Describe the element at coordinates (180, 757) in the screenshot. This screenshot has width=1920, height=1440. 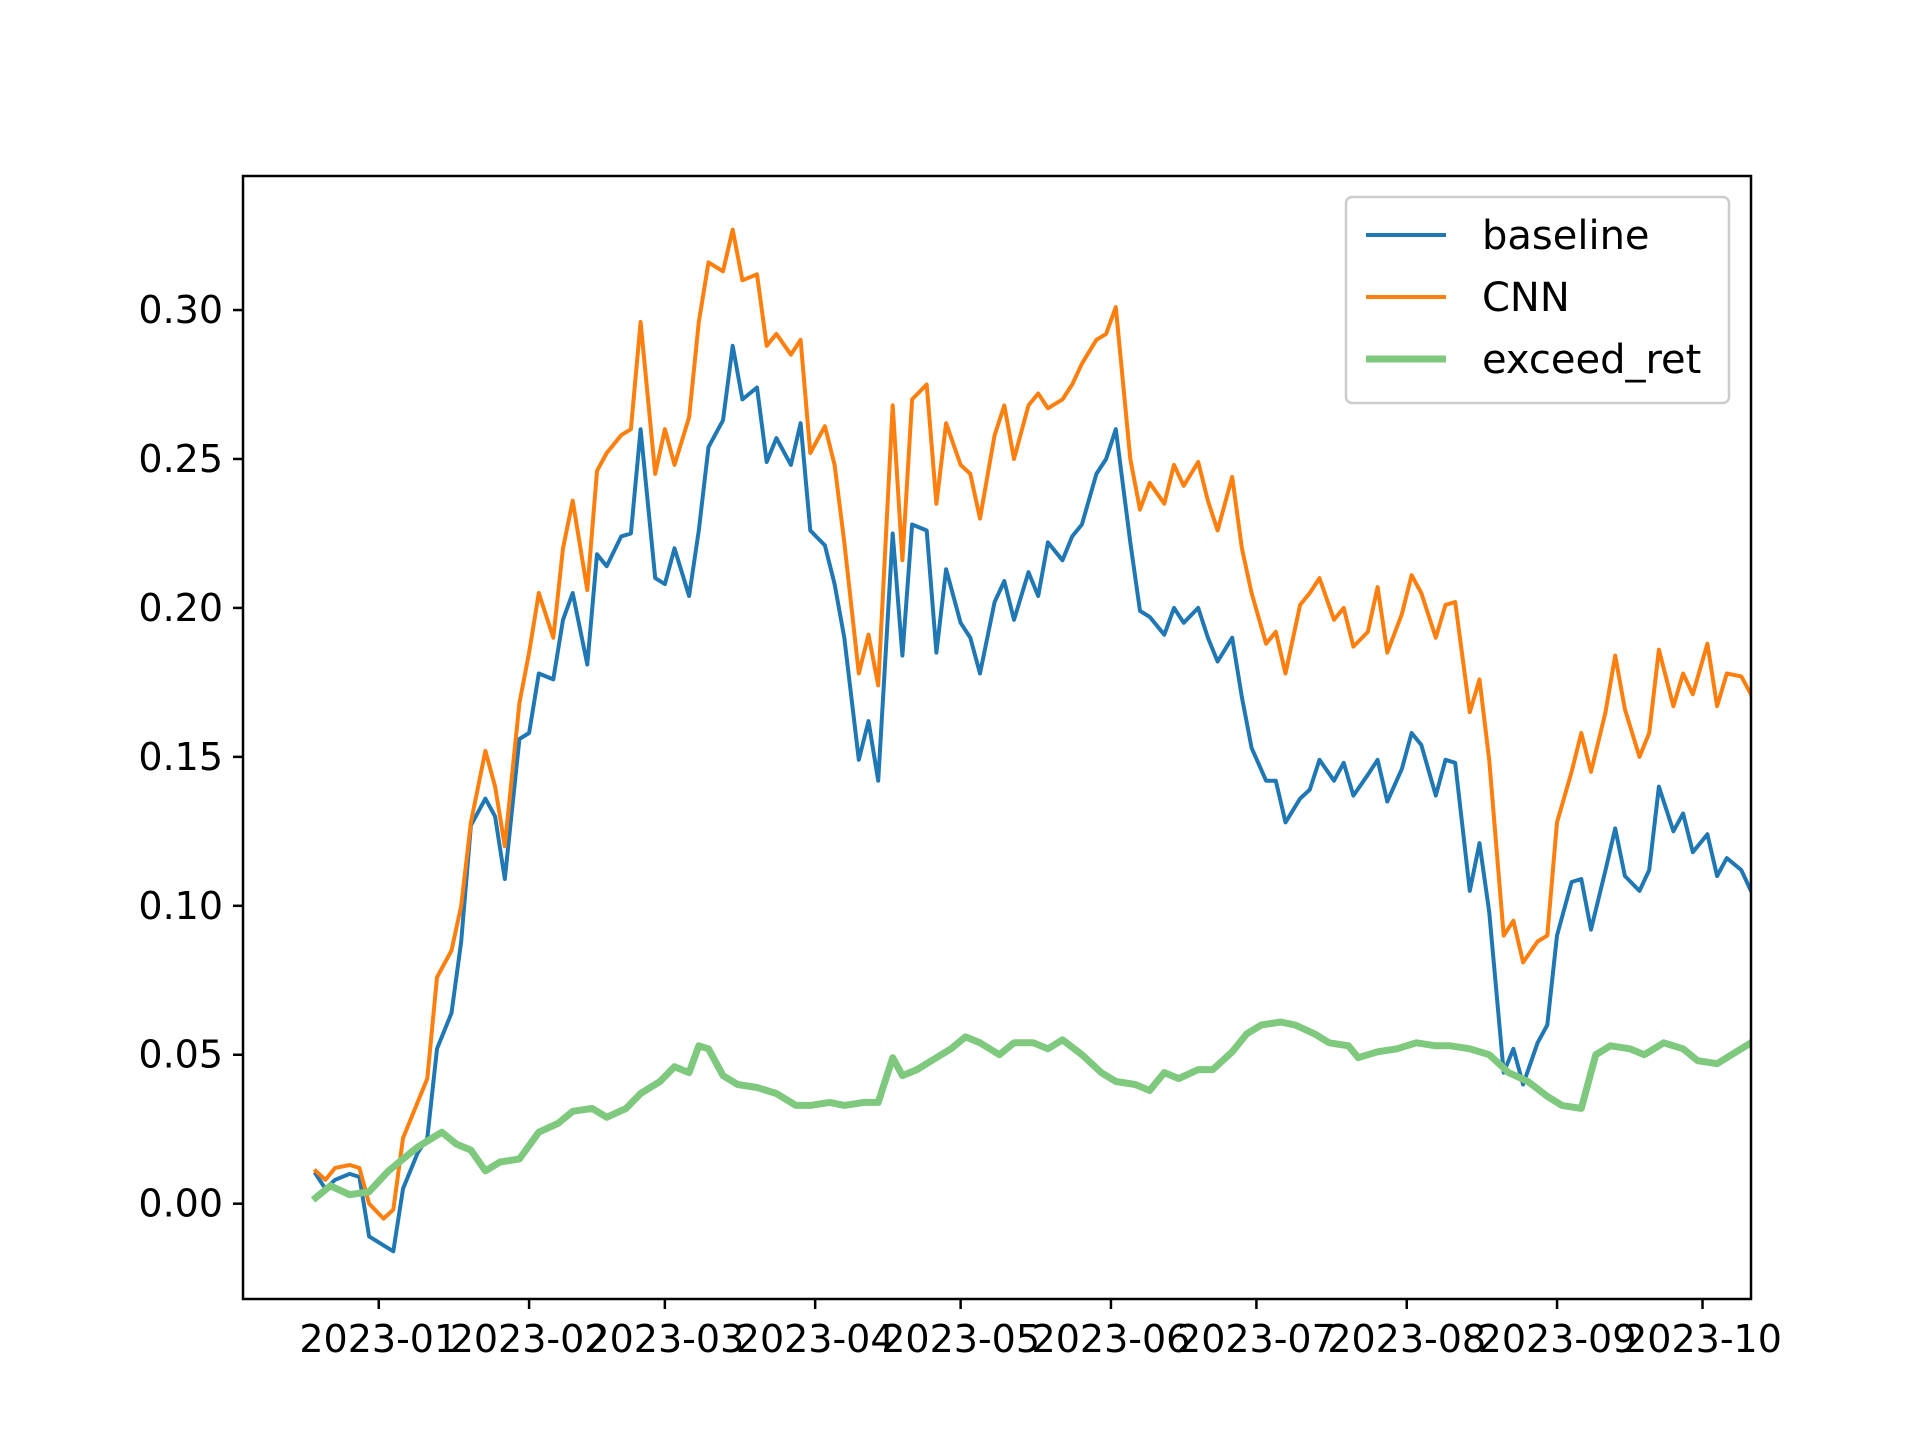
I see `y-tick-label: 0.15` at that location.